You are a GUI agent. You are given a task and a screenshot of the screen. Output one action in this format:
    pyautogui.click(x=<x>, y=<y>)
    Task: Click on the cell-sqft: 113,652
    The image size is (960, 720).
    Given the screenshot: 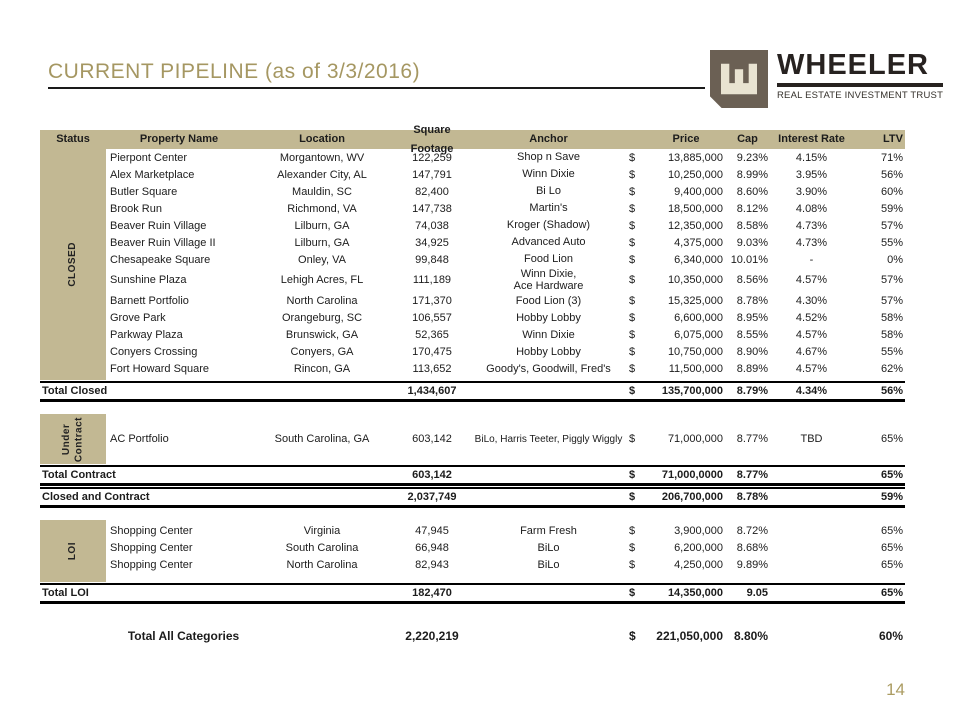 What is the action you would take?
    pyautogui.click(x=432, y=368)
    